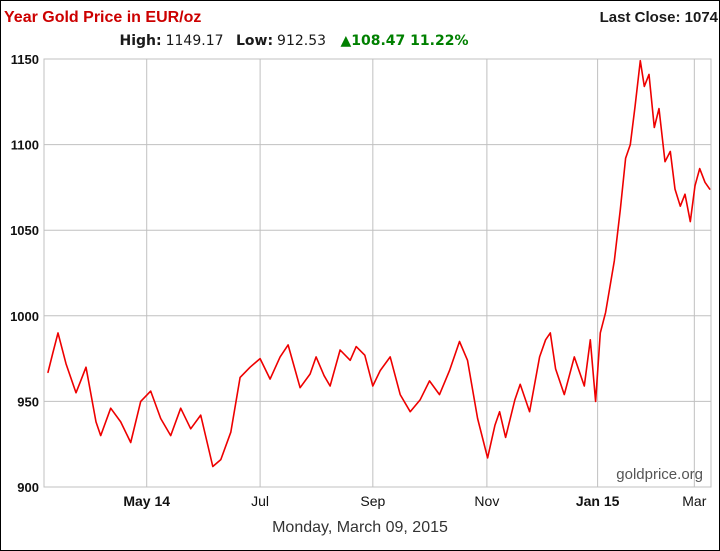 Image resolution: width=720 pixels, height=551 pixels. I want to click on x-tick-label: May 14, so click(146, 501).